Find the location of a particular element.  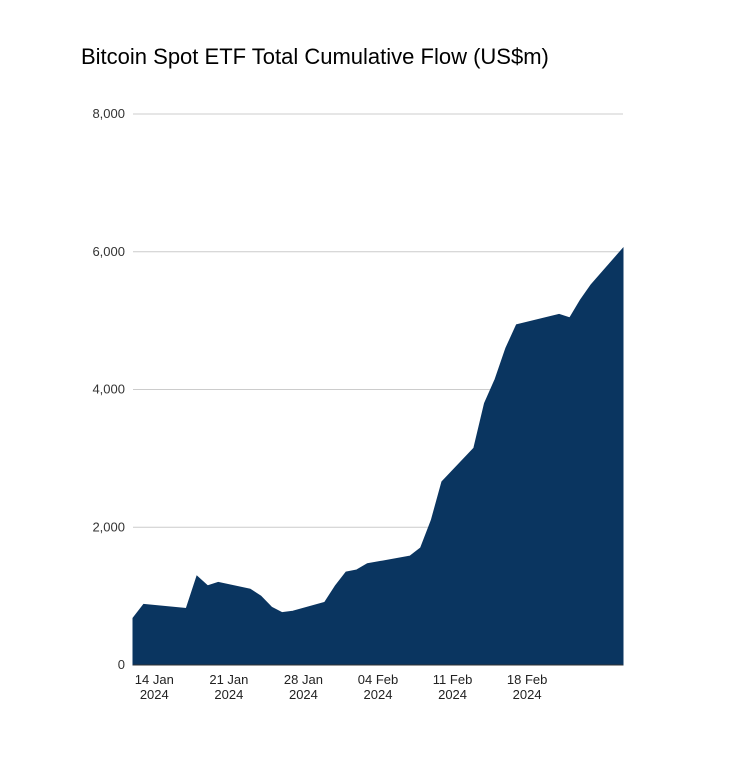

x-tick-label: 11 Feb is located at coordinates (453, 679).